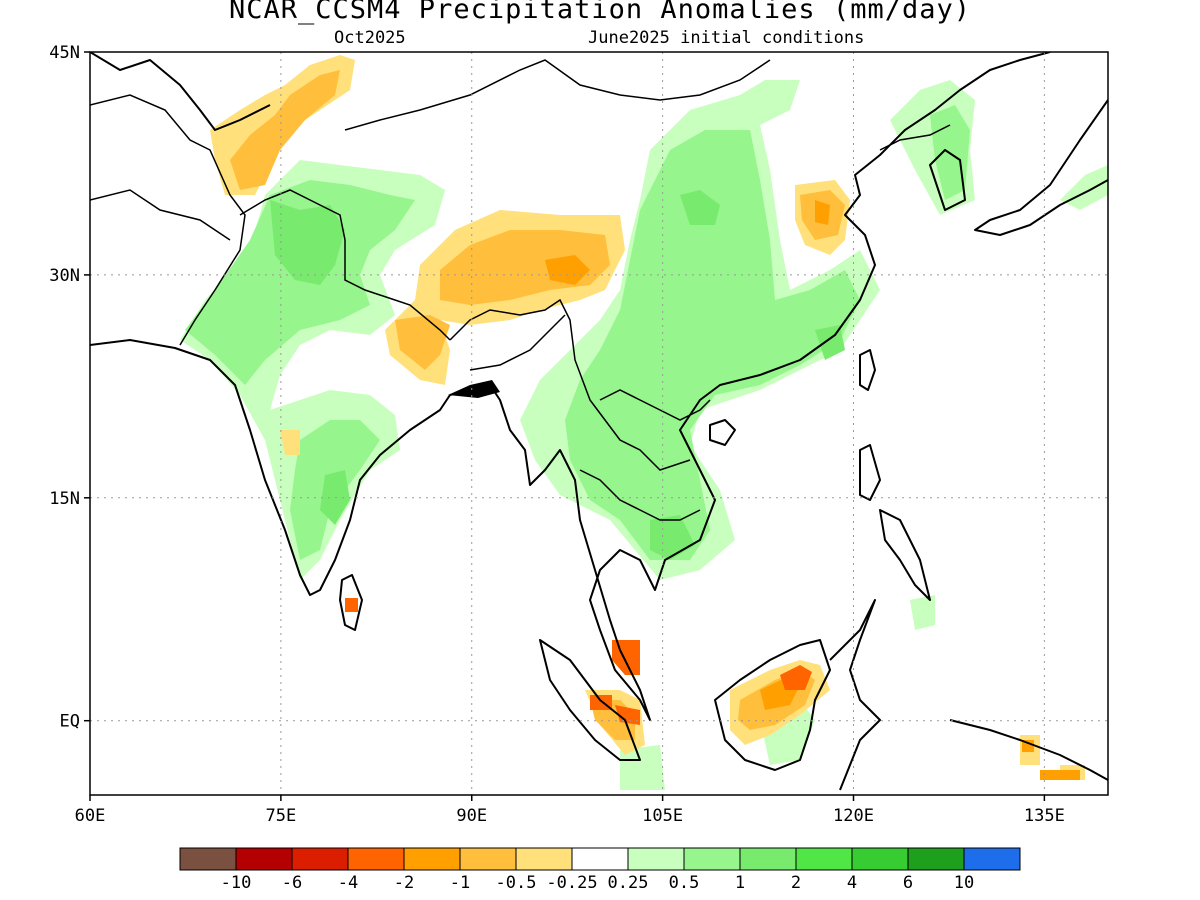 This screenshot has height=900, width=1200. What do you see at coordinates (740, 883) in the screenshot?
I see `colorbar-label: 1` at bounding box center [740, 883].